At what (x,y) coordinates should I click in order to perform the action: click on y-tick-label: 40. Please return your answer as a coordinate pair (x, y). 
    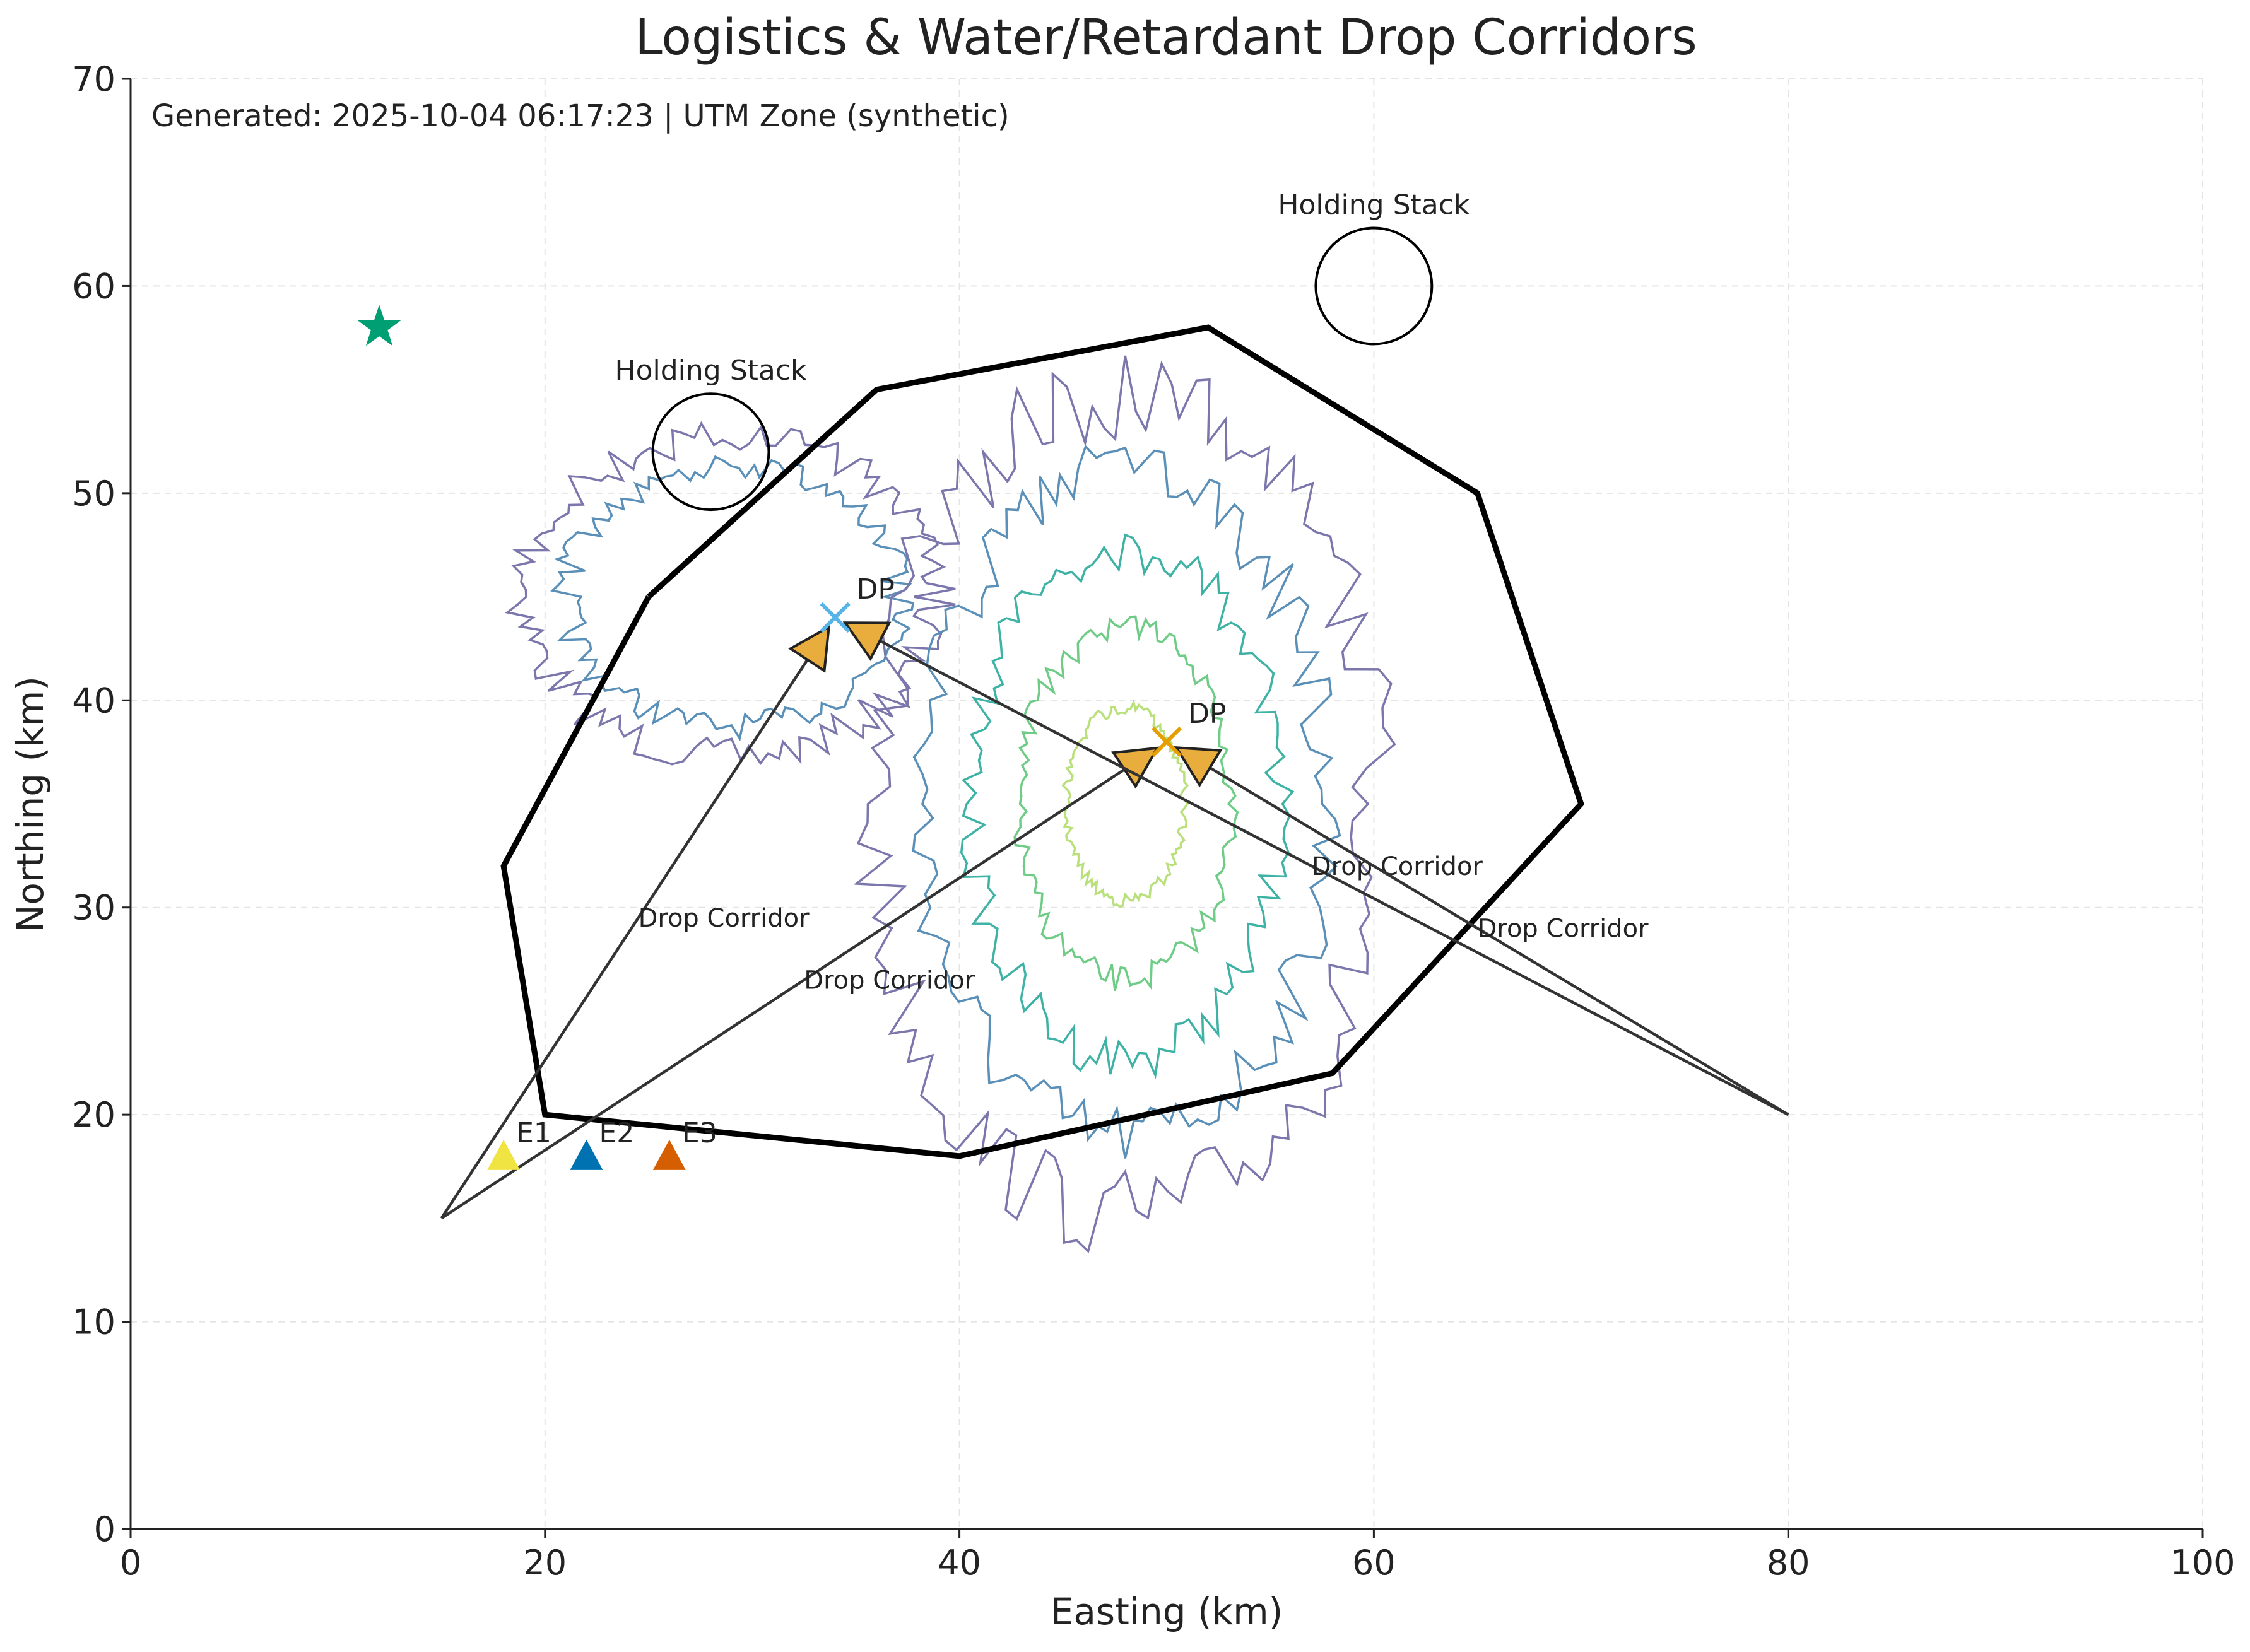
    Looking at the image, I should click on (93, 700).